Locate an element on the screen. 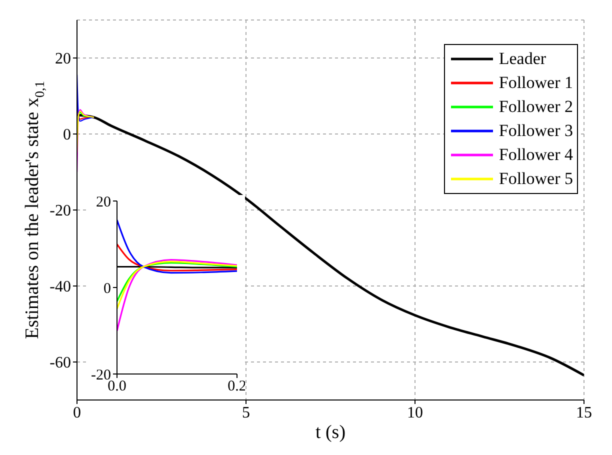  legend-label: Follower 1 is located at coordinates (535, 83).